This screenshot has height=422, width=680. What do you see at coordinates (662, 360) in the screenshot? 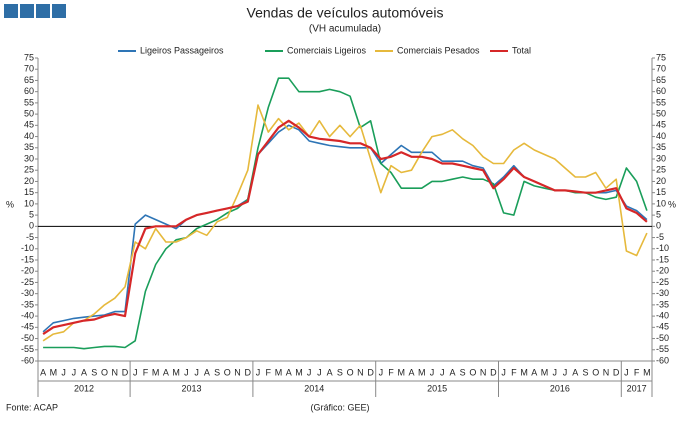
I see `y2-tick-label: -60` at bounding box center [662, 360].